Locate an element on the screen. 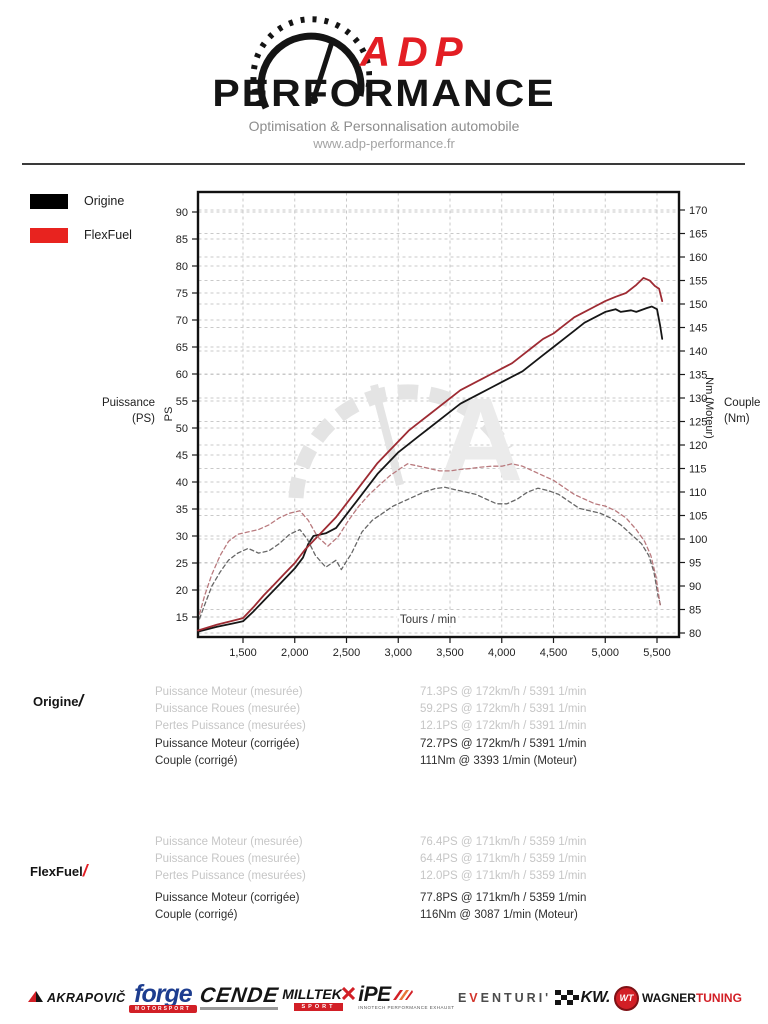  svg-text: 120 is located at coordinates (698, 446).